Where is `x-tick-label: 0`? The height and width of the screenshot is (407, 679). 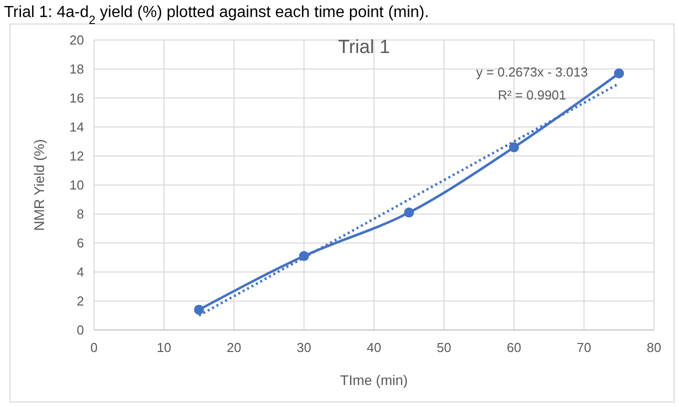 x-tick-label: 0 is located at coordinates (94, 347).